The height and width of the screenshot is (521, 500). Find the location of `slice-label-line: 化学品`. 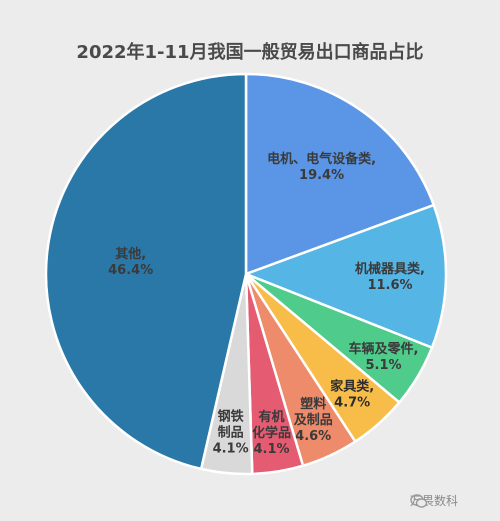

slice-label-line: 化学品 is located at coordinates (271, 433).